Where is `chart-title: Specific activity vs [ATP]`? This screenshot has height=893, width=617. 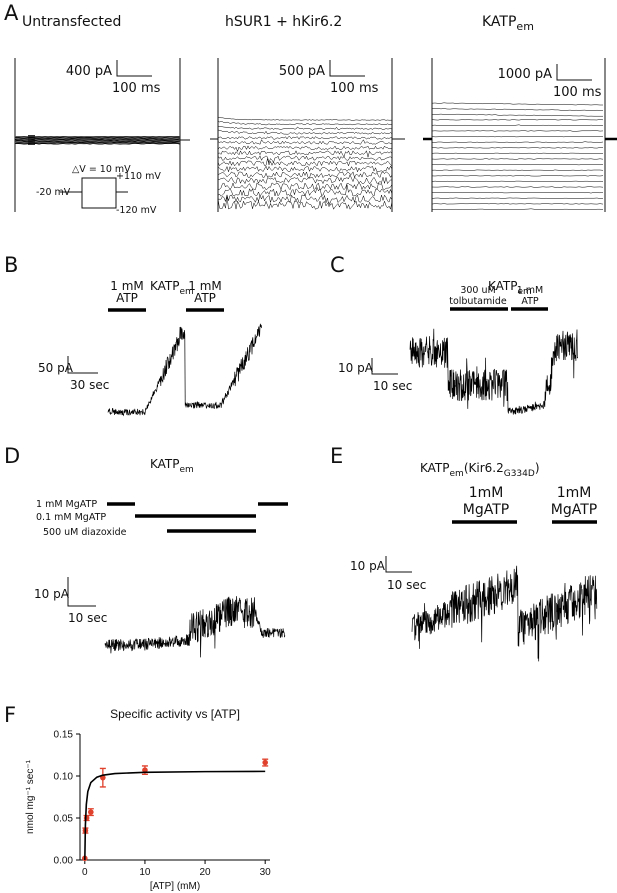
chart-title: Specific activity vs [ATP] is located at coordinates (175, 714).